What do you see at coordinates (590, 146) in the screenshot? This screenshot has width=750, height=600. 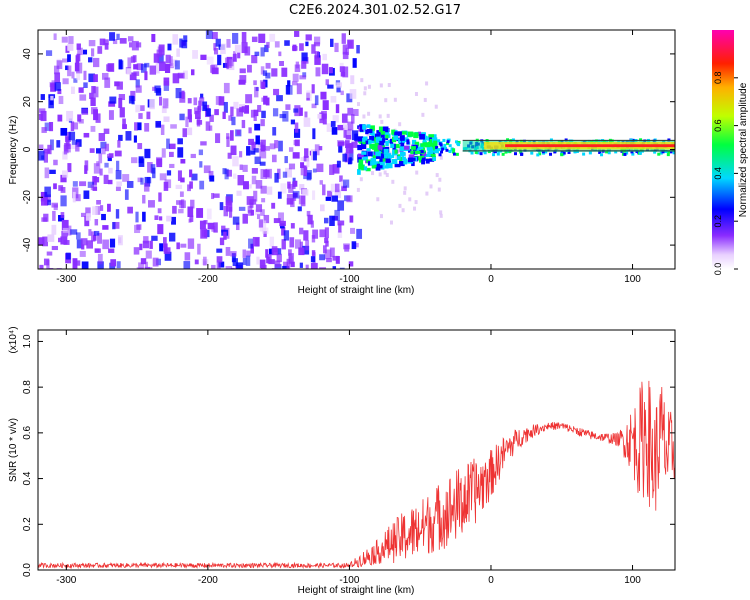 I see `heatmap-band` at bounding box center [590, 146].